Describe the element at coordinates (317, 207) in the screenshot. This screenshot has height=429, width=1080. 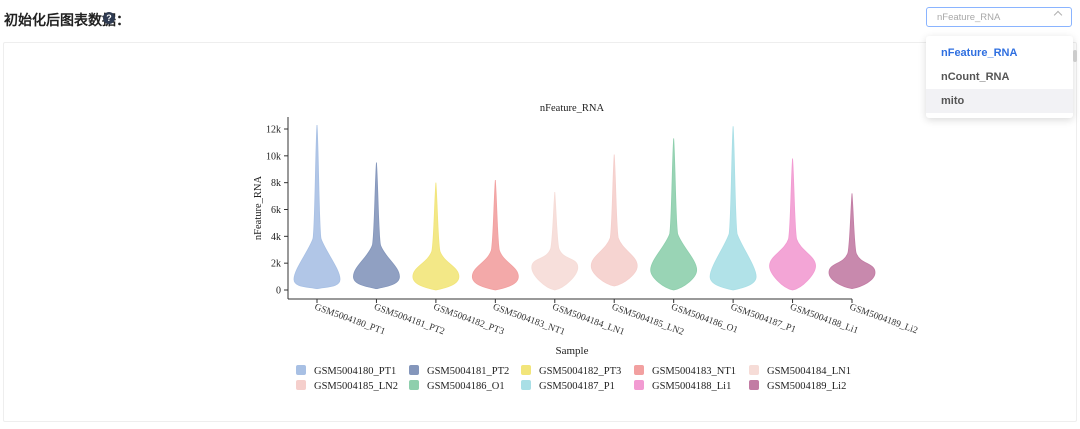
I see `violin-GSM5004180_PT1` at that location.